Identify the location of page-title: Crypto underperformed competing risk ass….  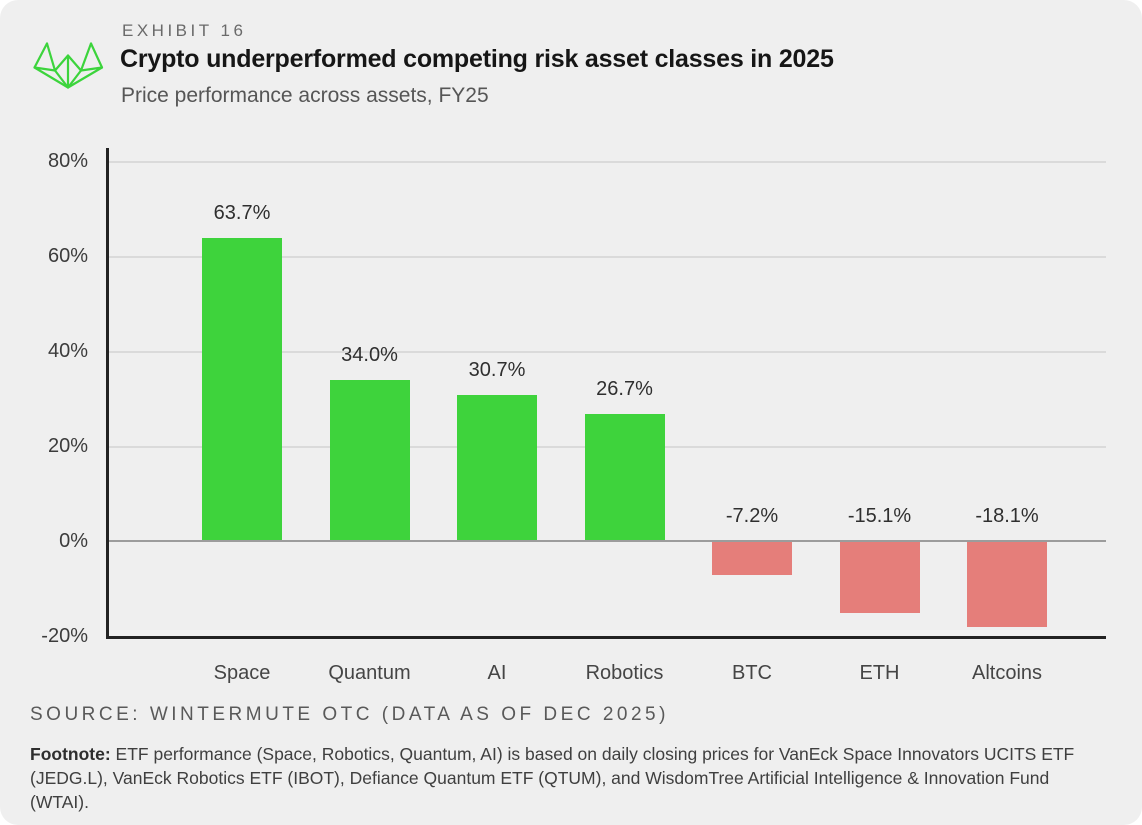
(477, 59).